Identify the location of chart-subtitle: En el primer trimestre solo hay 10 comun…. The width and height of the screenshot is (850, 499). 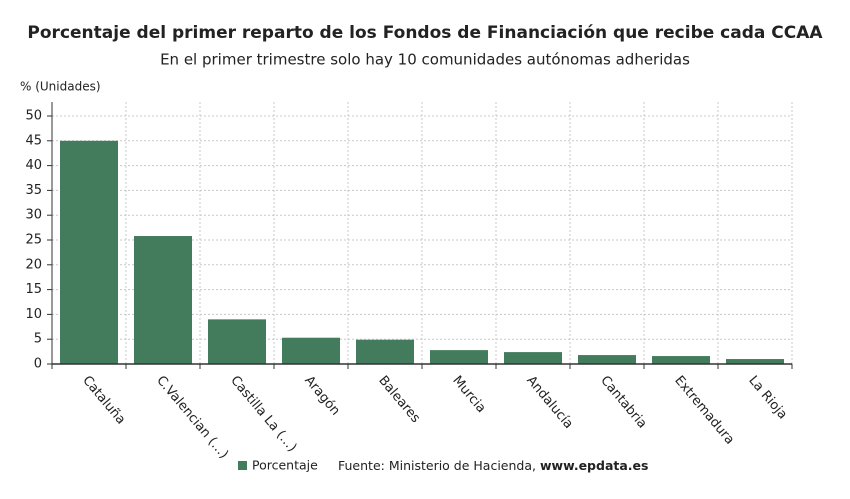
(425, 60).